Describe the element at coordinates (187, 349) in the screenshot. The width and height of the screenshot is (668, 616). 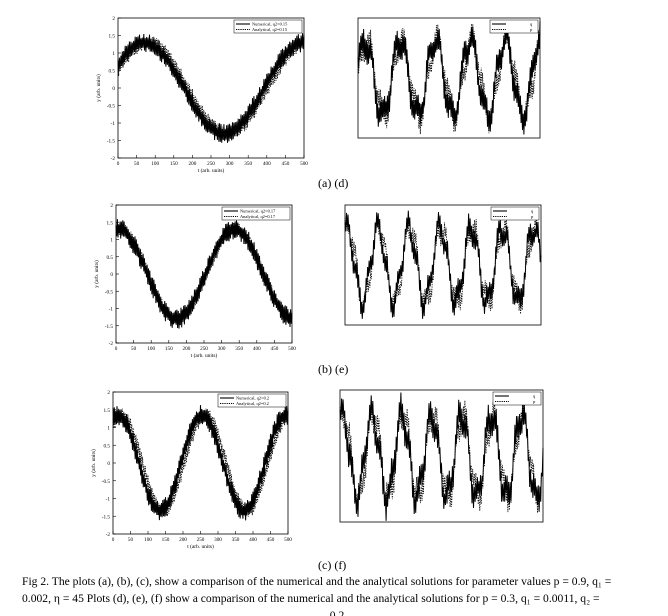
I see `x-tick-label-b: 200` at that location.